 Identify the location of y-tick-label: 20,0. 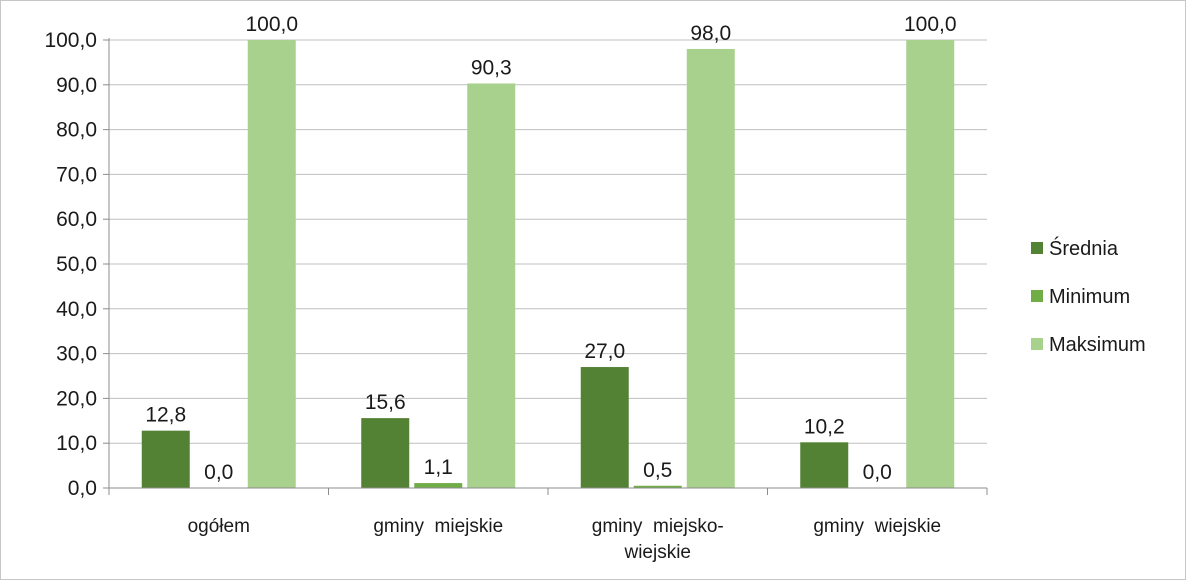
(76, 398).